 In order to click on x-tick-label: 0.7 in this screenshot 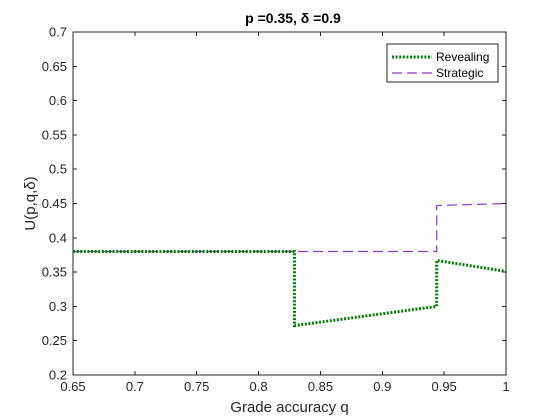, I will do `click(135, 386)`.